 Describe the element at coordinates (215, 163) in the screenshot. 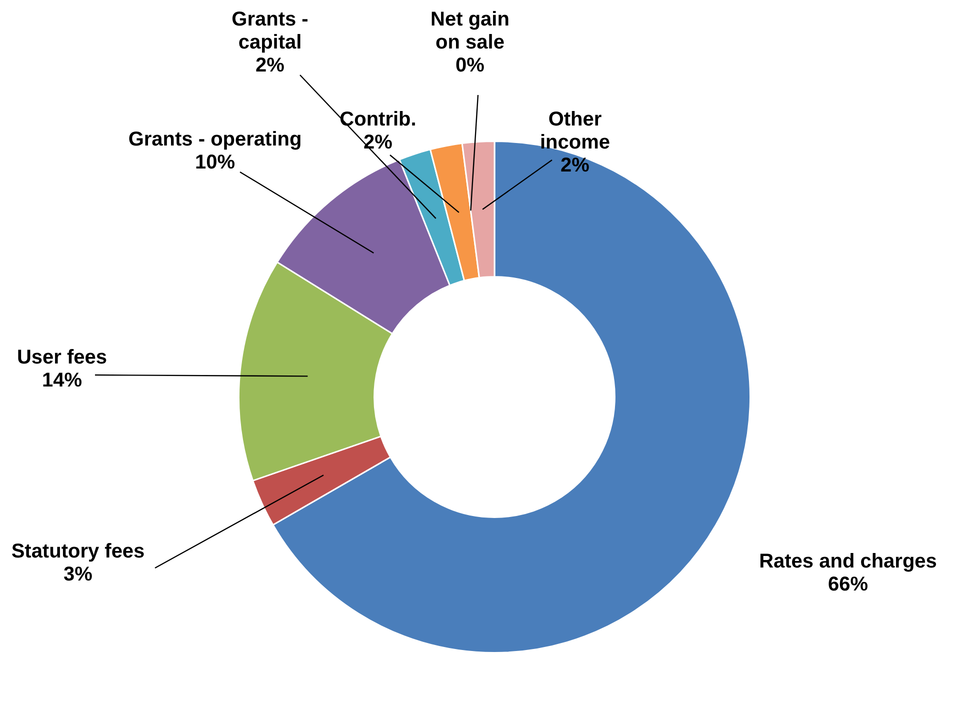

I see `data-label: 10%` at that location.